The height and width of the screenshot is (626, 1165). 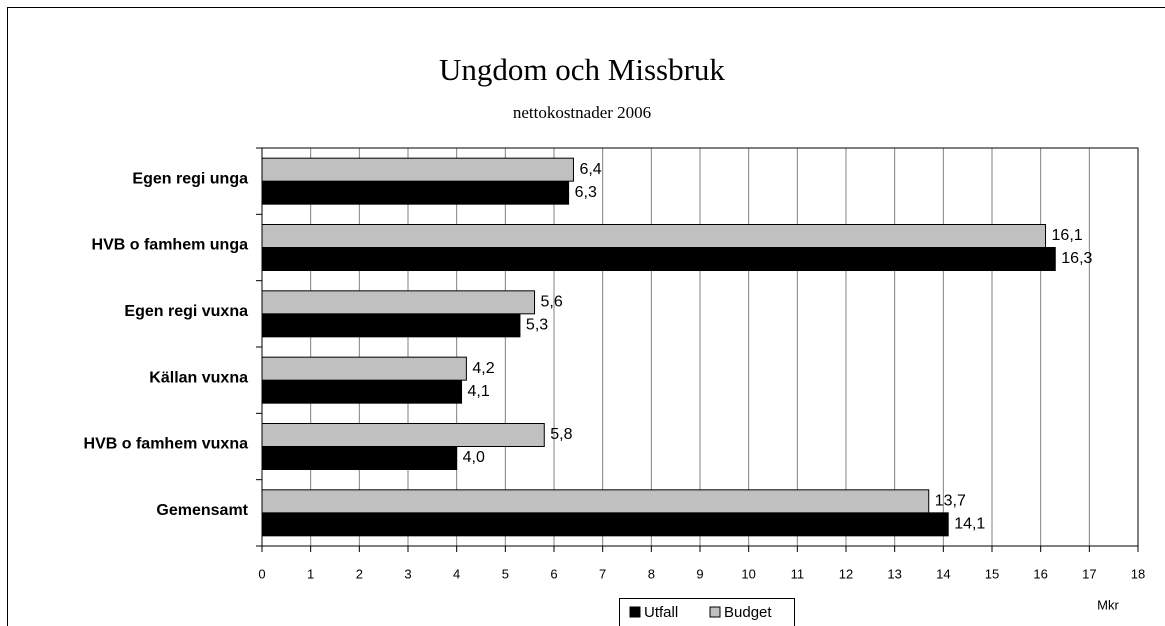 I want to click on y-tick-label: Källan vuxna, so click(x=198, y=377).